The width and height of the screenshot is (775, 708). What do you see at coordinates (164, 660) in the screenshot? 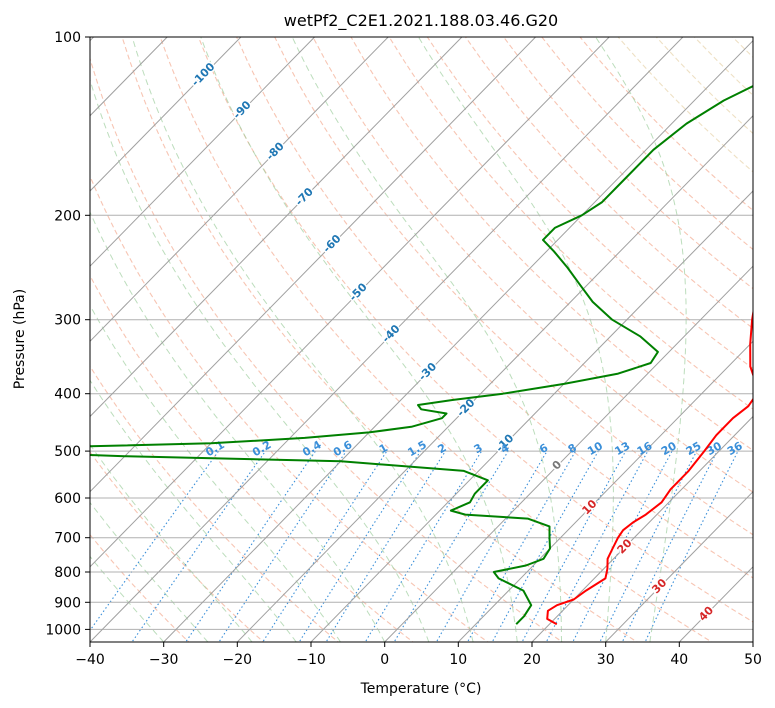
I see `x-tick-label: −30` at bounding box center [164, 660].